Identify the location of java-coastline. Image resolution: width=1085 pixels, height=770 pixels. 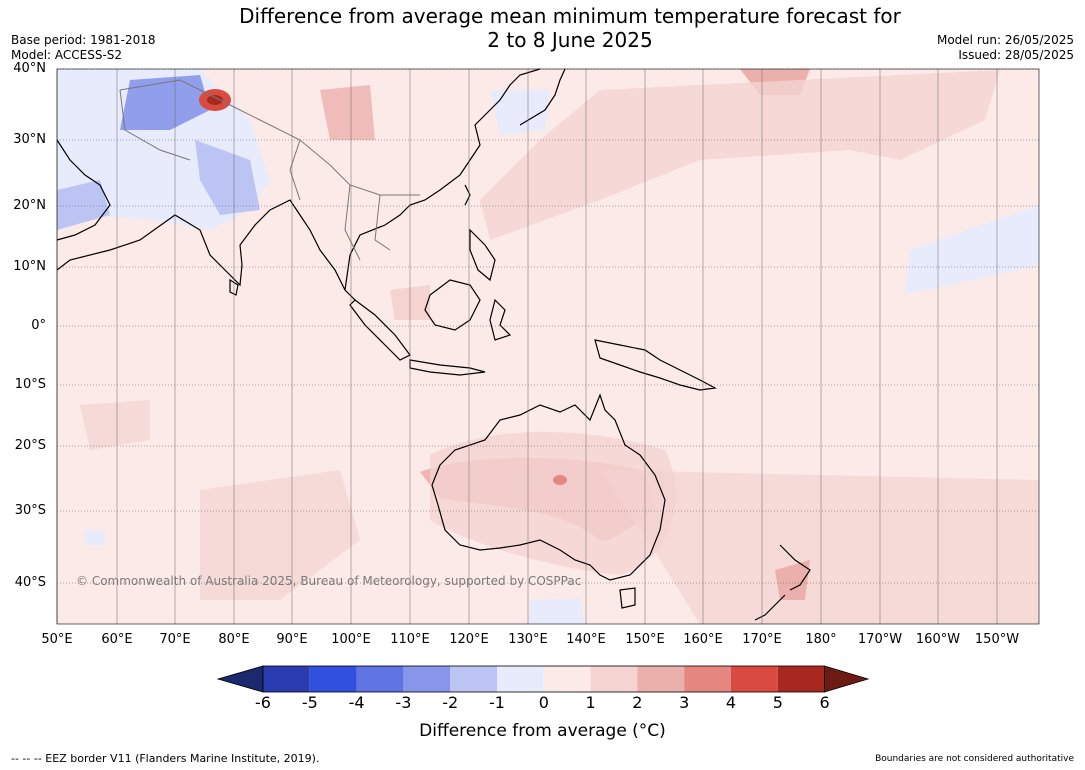
(447, 367).